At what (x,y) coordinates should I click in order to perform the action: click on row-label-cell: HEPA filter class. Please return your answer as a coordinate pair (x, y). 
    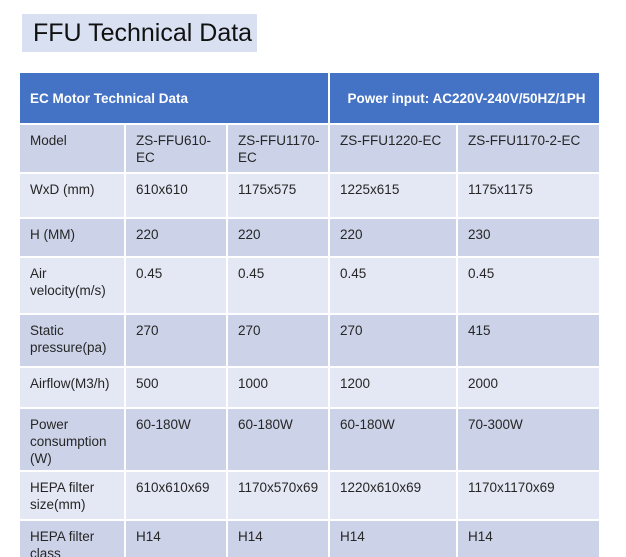
    Looking at the image, I should click on (72, 539).